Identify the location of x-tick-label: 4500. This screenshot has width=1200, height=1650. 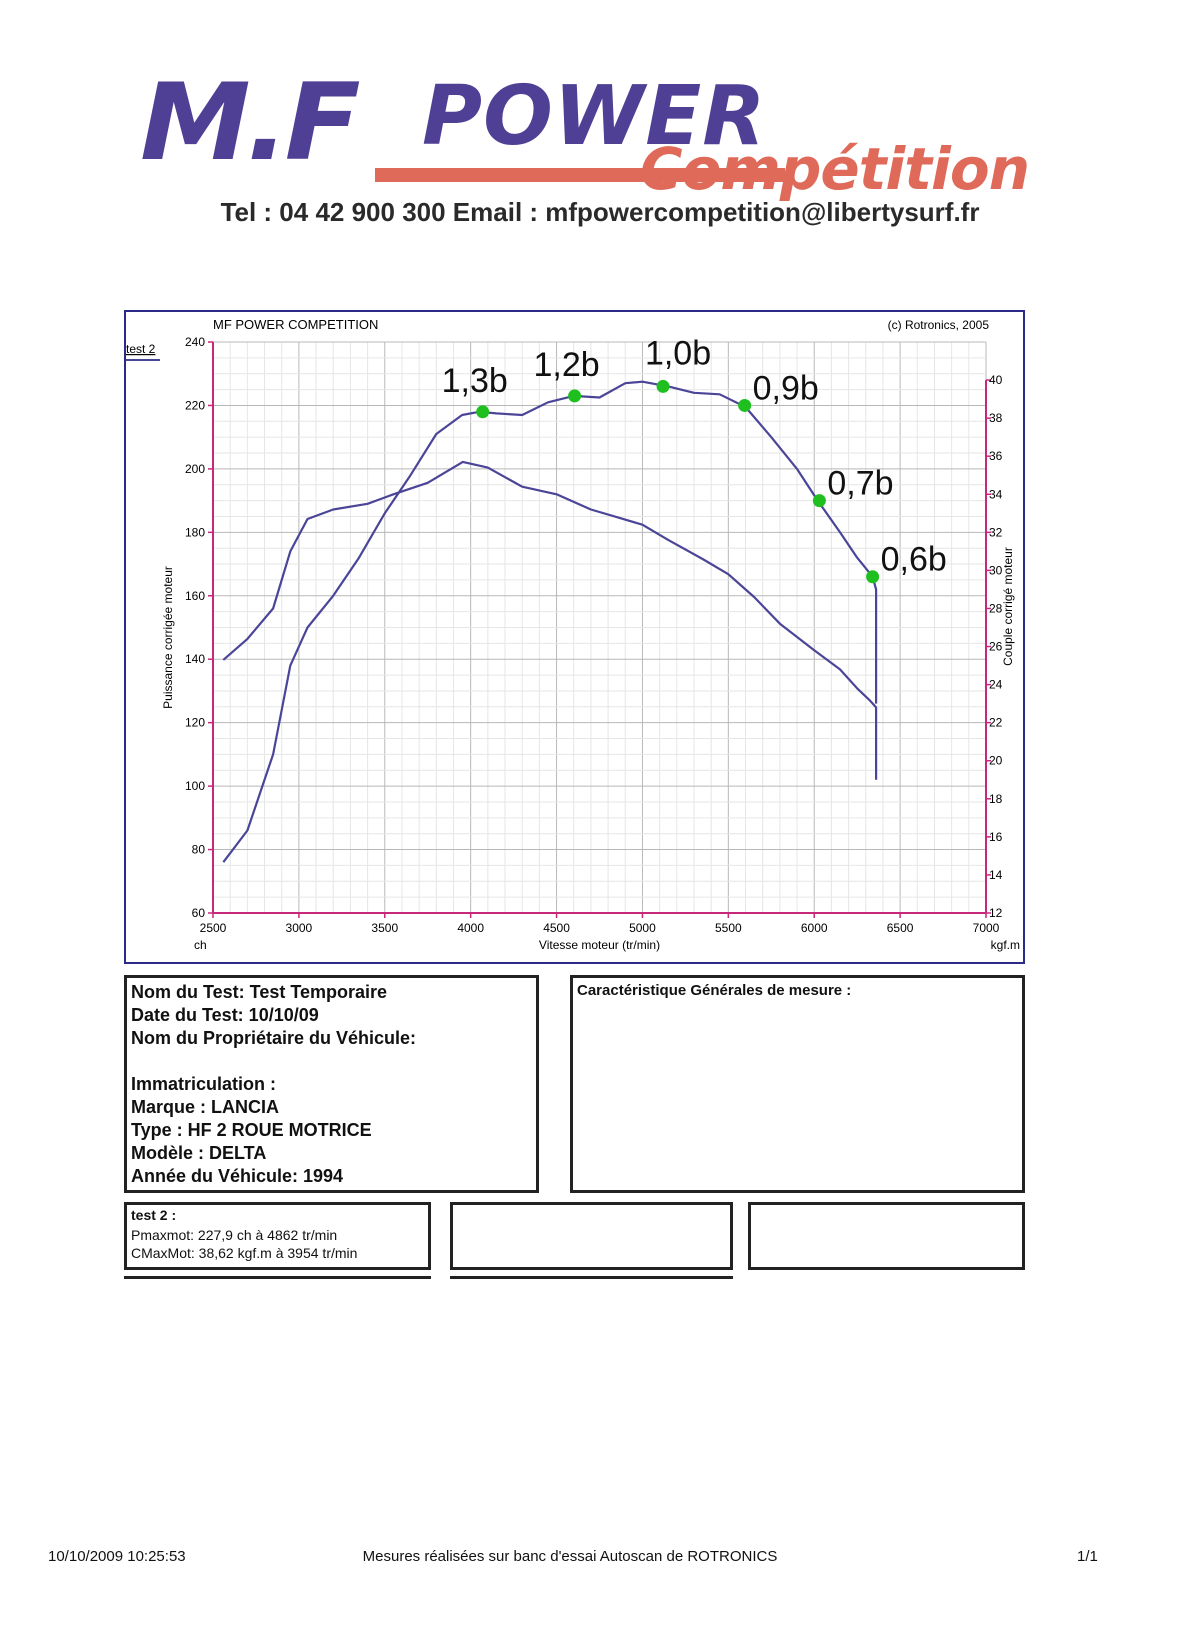
(556, 928).